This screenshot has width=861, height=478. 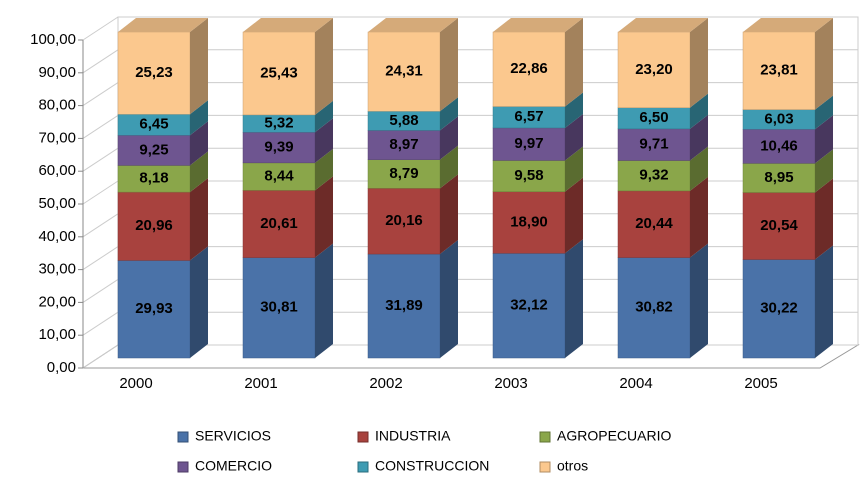 I want to click on x-tick-label: 2003, so click(x=510, y=383).